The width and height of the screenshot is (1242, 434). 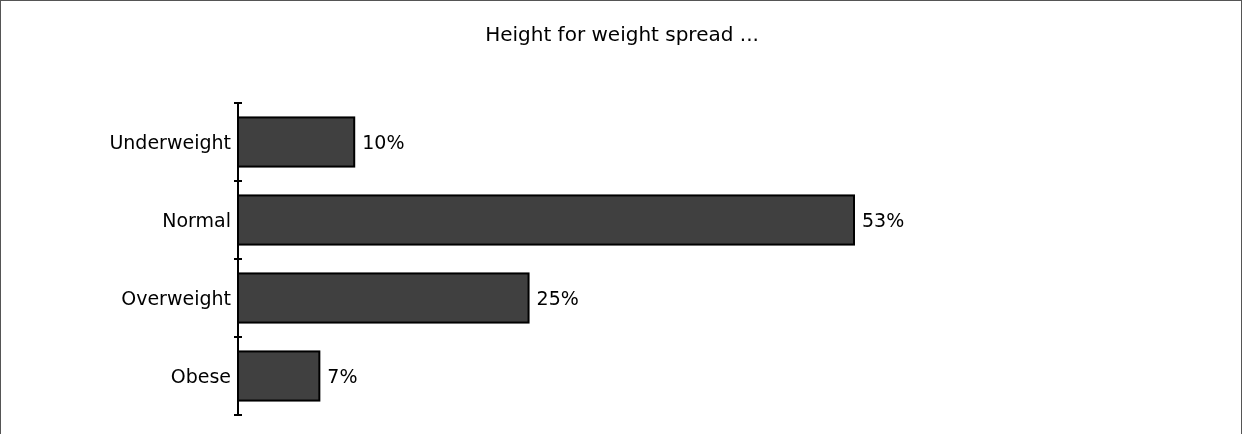 What do you see at coordinates (383, 141) in the screenshot?
I see `data-label: 10%` at bounding box center [383, 141].